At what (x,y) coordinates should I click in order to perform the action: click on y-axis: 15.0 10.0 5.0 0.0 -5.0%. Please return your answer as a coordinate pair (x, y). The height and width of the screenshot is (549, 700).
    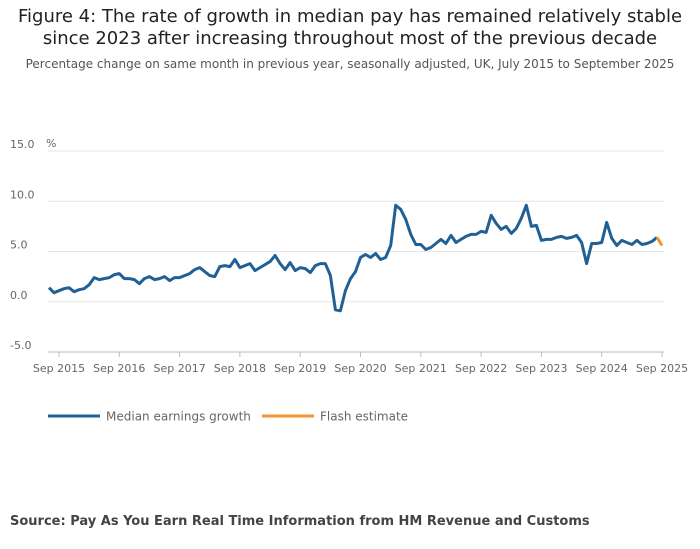
    Looking at the image, I should click on (33, 244).